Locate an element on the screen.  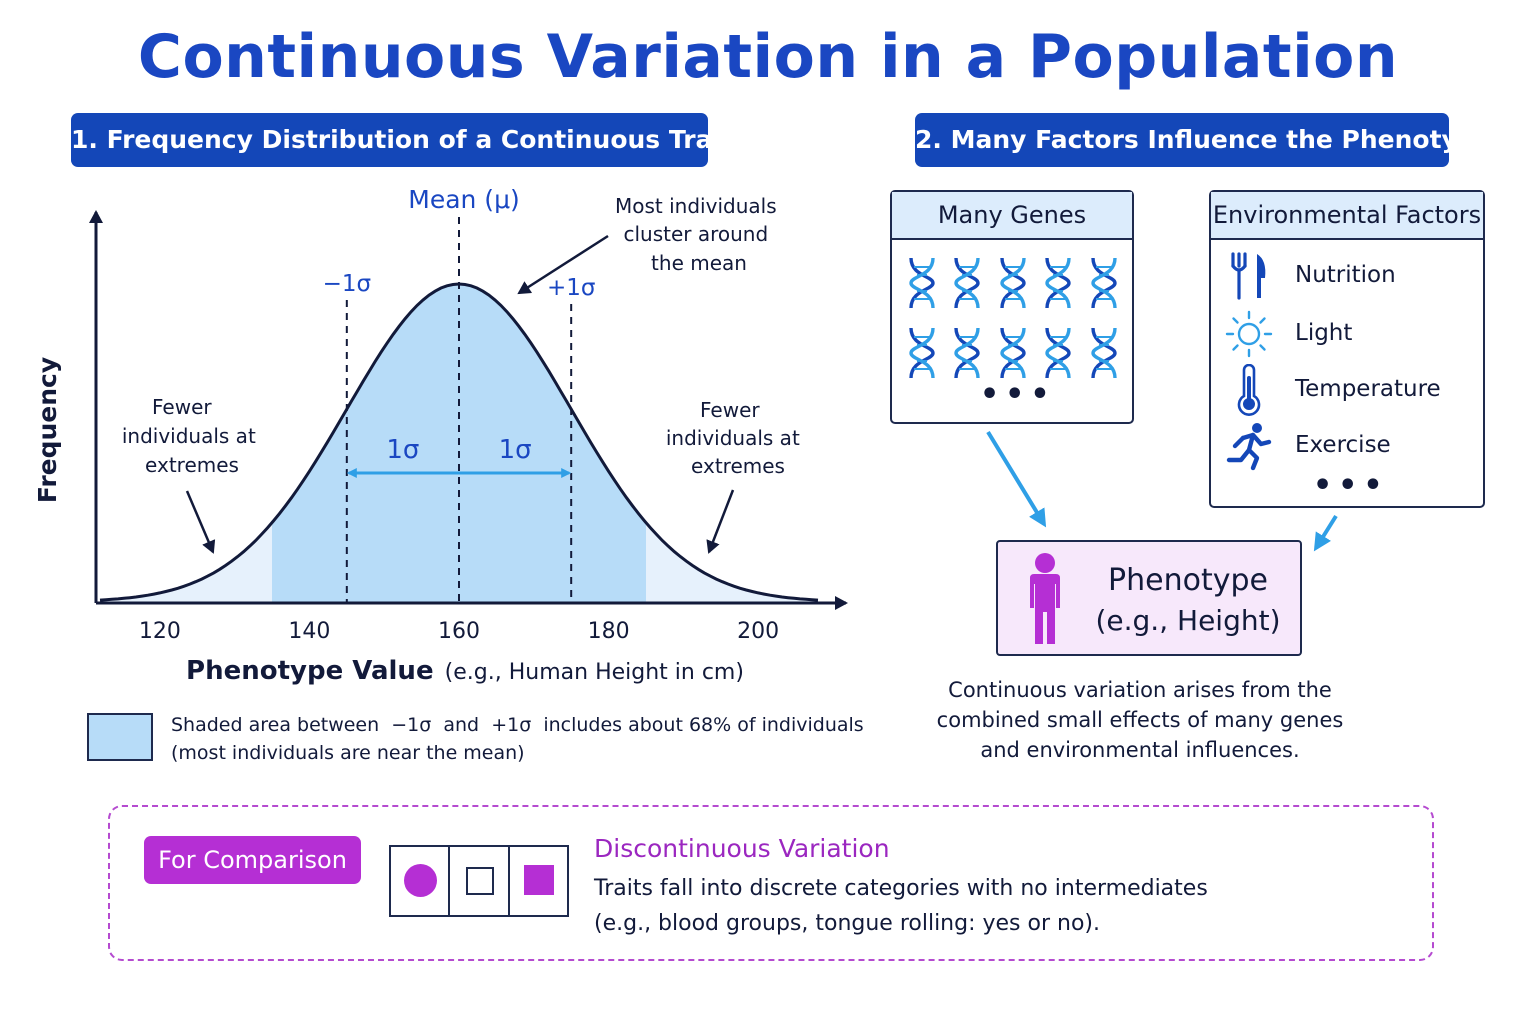
x-tick-label: 160 is located at coordinates (459, 631).